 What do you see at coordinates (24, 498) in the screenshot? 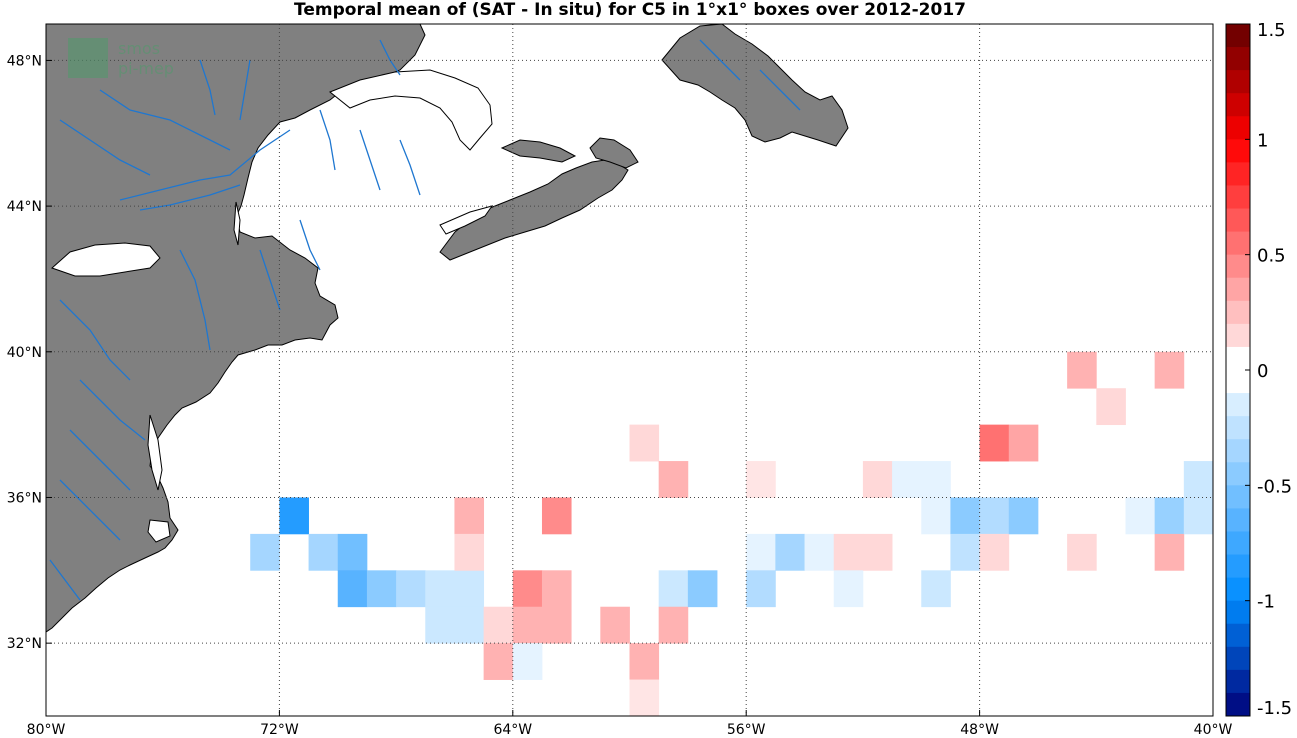
I see `lat-tick-label: 36°N` at bounding box center [24, 498].